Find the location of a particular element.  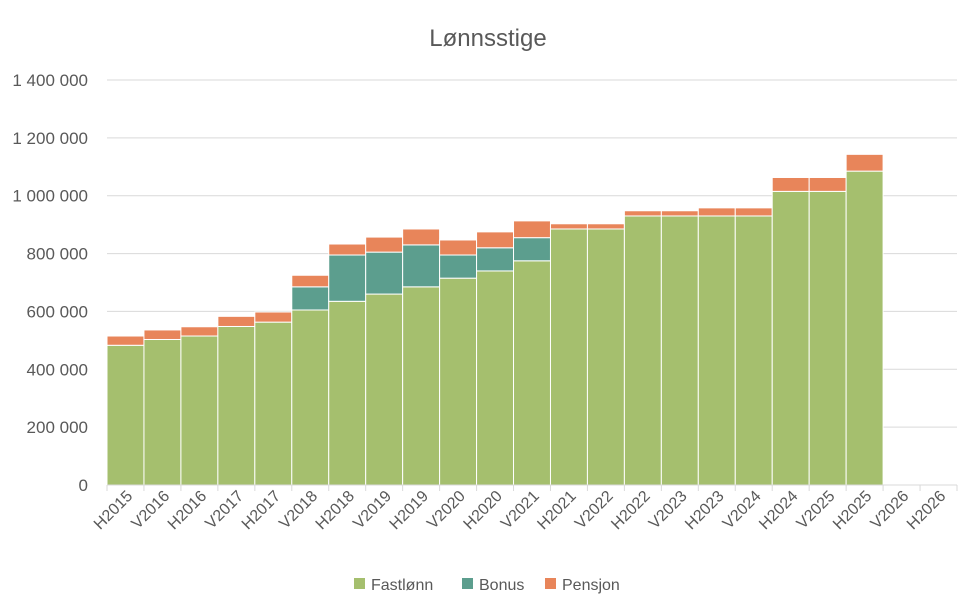

bar-pensjon-v2021 is located at coordinates (532, 229).